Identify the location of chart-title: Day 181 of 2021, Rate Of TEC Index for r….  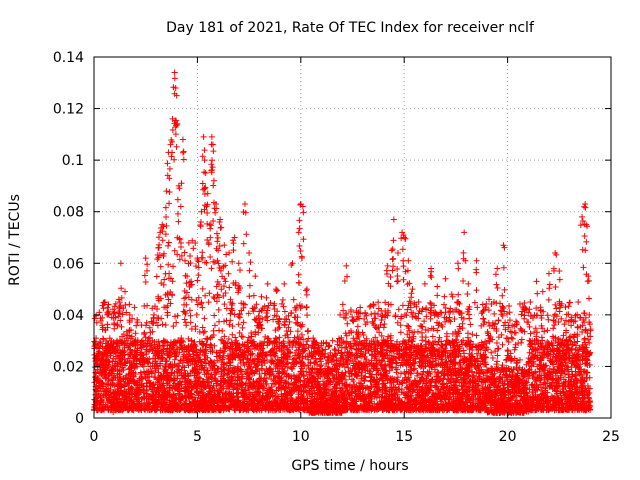
(350, 28).